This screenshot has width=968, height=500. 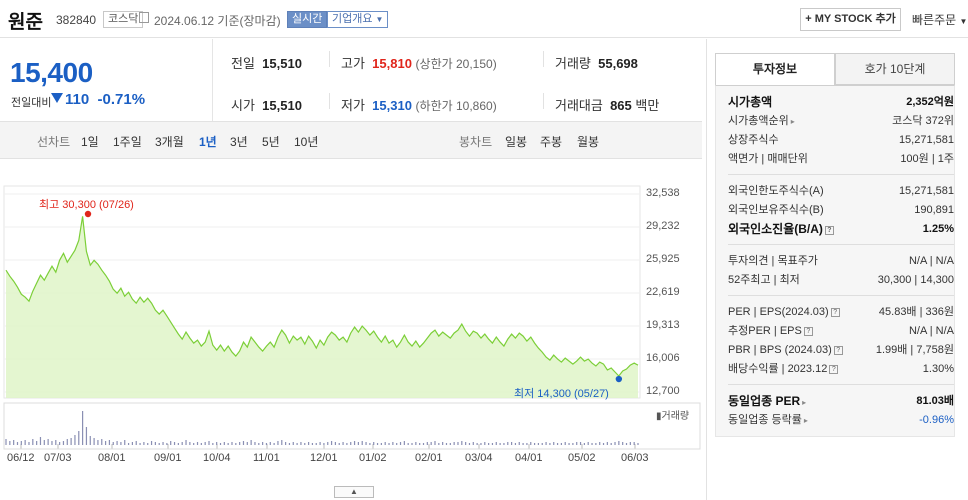 What do you see at coordinates (127, 142) in the screenshot?
I see `tab-1w: 1주일` at bounding box center [127, 142].